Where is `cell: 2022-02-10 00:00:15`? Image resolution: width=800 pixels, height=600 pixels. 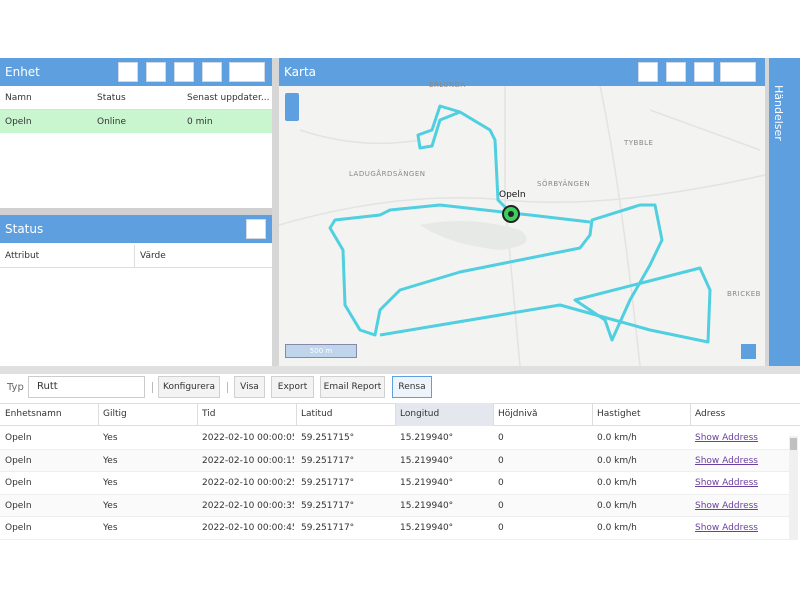 cell: 2022-02-10 00:00:15 is located at coordinates (248, 460).